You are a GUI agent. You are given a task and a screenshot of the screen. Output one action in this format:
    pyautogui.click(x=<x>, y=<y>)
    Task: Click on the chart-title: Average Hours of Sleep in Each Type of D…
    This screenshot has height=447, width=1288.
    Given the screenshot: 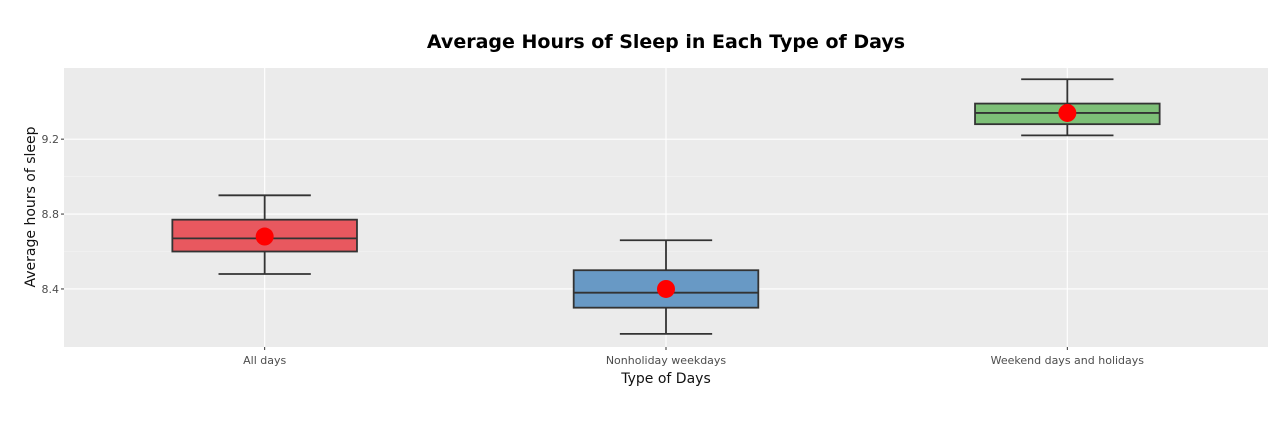 What is the action you would take?
    pyautogui.click(x=666, y=42)
    